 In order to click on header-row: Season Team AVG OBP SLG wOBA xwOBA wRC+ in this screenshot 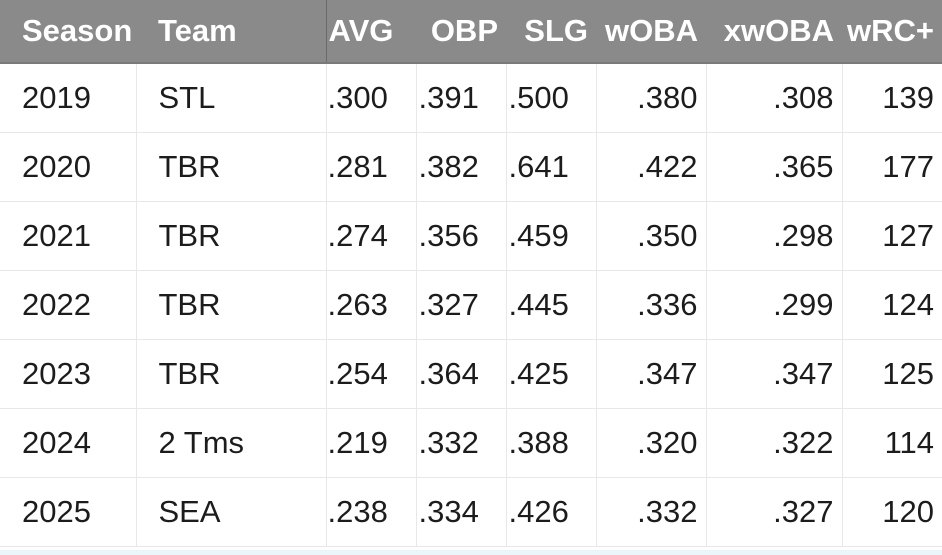, I will do `click(471, 32)`.